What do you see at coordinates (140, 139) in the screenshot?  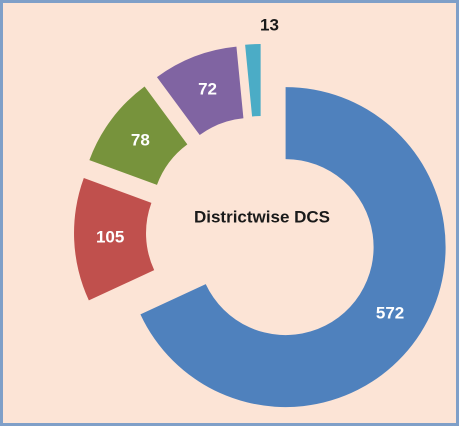 I see `data-label: 78` at bounding box center [140, 139].